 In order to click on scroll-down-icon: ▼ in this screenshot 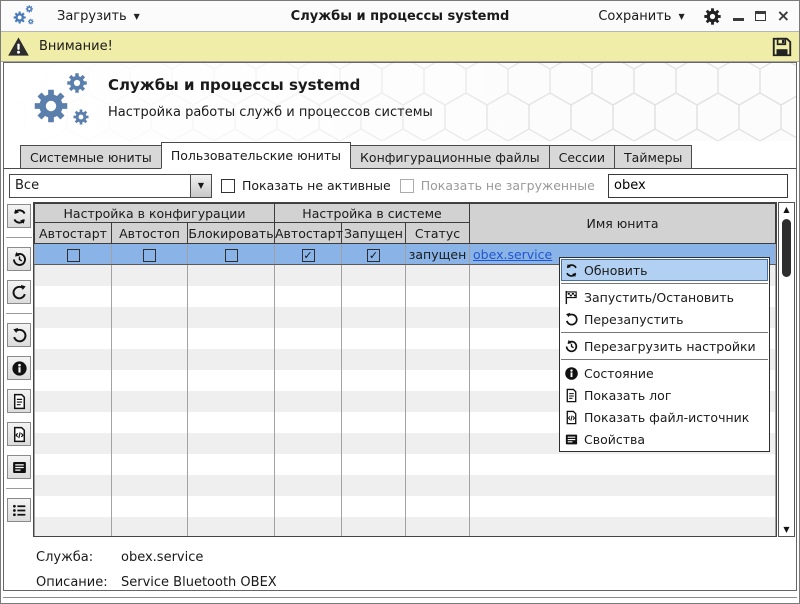, I will do `click(786, 529)`.